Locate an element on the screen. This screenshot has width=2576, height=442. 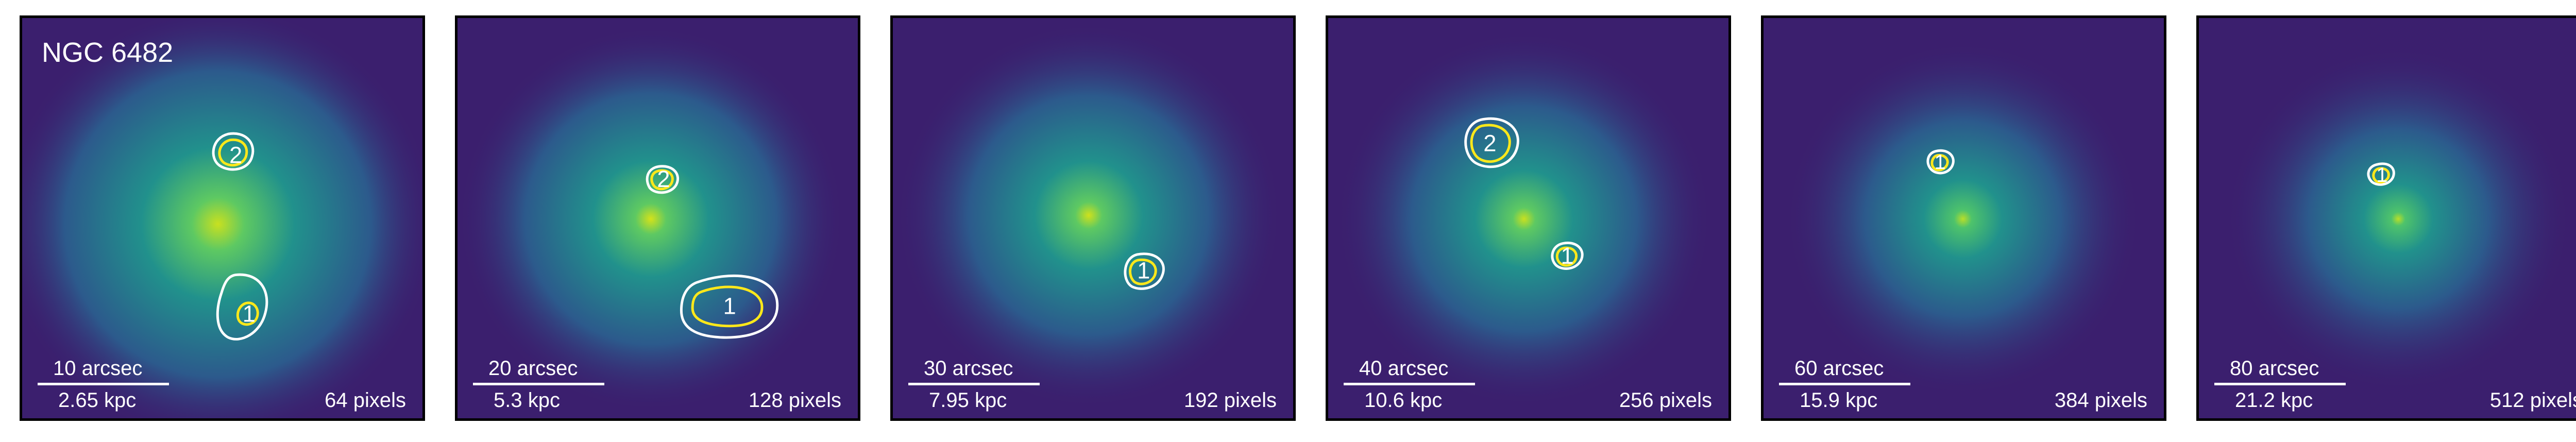
pixel-size-label: 128 pixels is located at coordinates (794, 400).